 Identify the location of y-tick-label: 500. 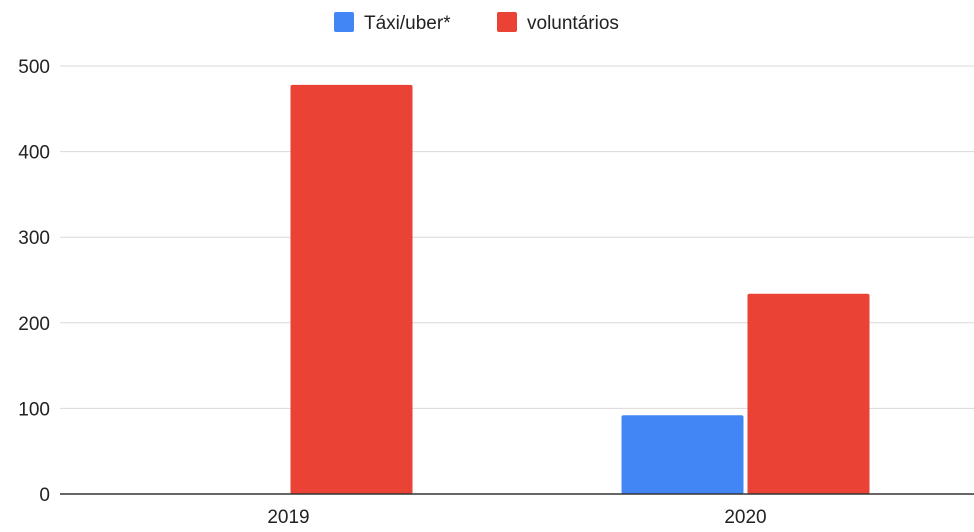
(34, 67).